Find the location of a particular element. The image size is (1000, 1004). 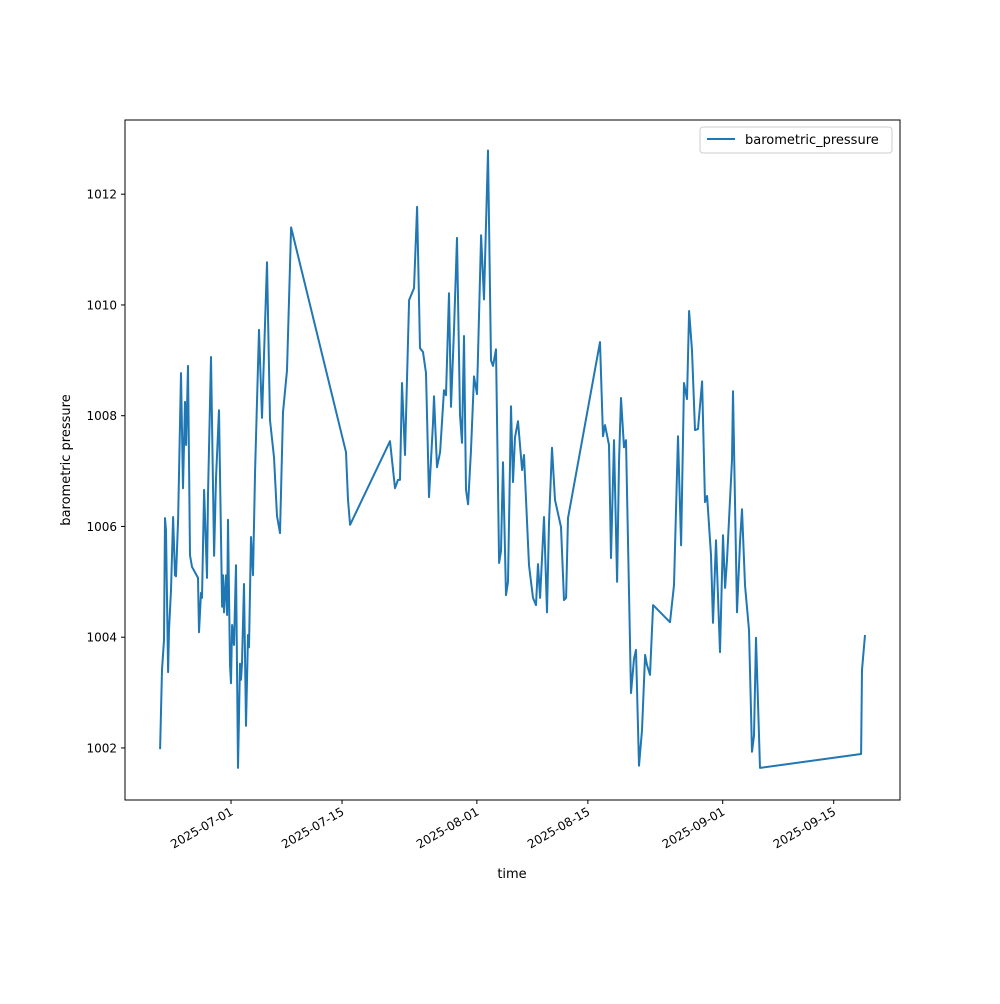

legend-box is located at coordinates (796, 140).